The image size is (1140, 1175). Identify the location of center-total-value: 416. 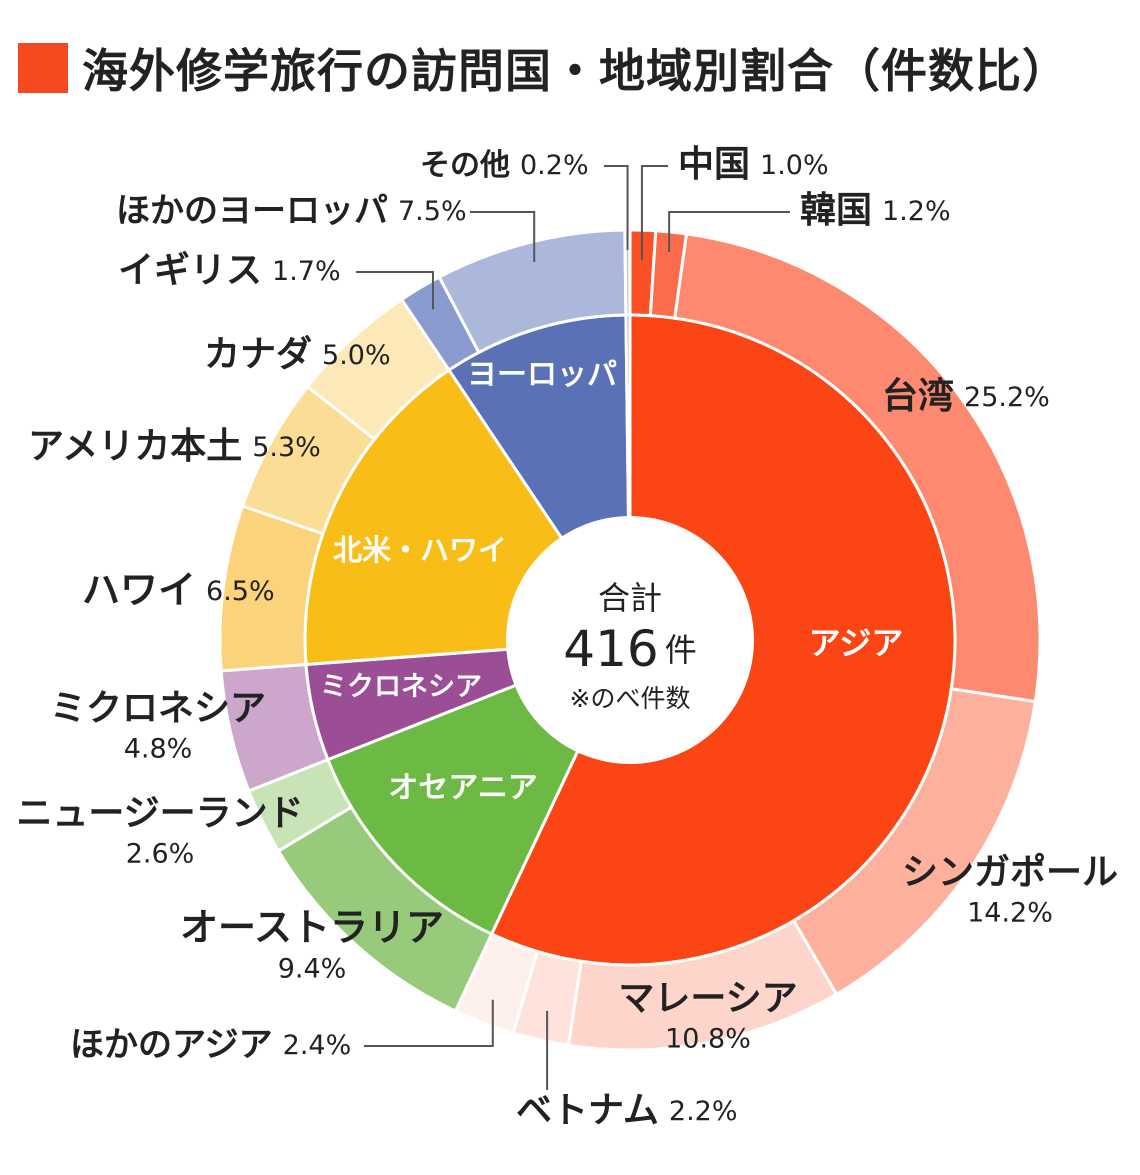
(610, 649).